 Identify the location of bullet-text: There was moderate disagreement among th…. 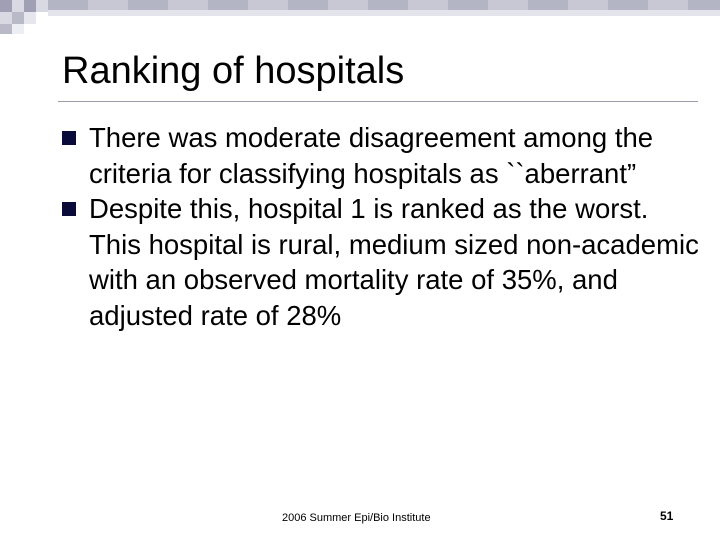
(371, 155).